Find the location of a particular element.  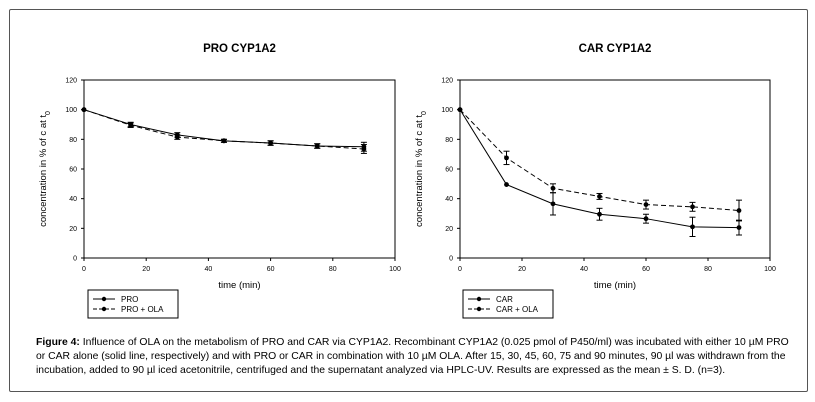

caption-label: Figure 4: is located at coordinates (58, 342).